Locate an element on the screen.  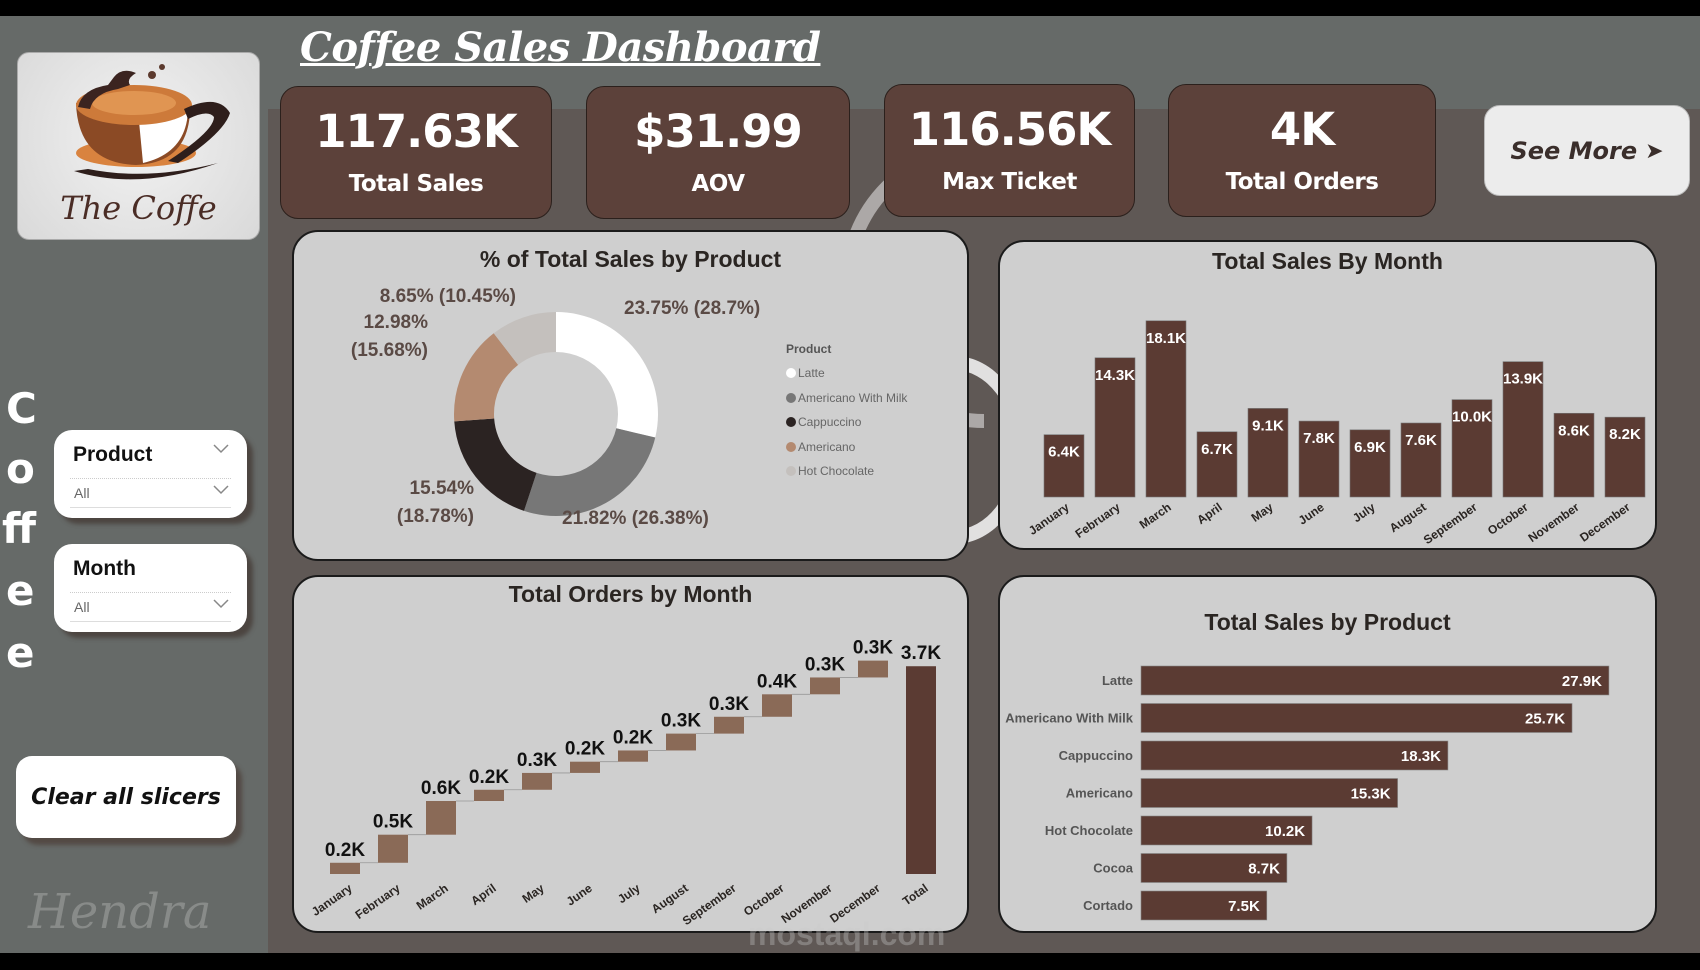
bar-data-label: 13.9K is located at coordinates (1523, 379).